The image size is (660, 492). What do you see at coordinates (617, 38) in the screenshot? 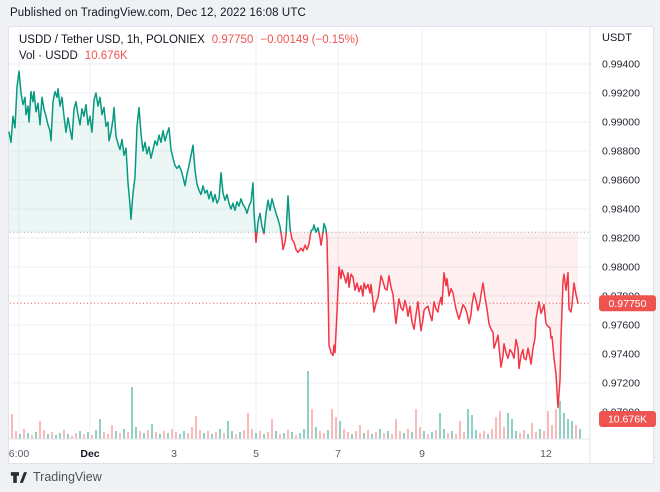
I see `axis-currency-label: USDT` at bounding box center [617, 38].